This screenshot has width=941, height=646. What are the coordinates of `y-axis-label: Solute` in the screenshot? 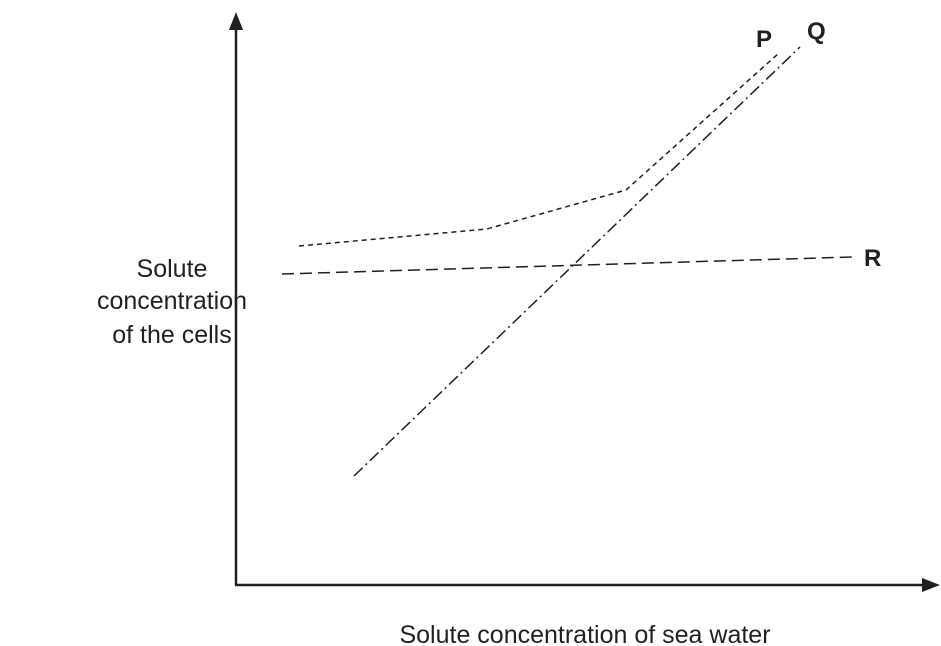 It's located at (172, 269).